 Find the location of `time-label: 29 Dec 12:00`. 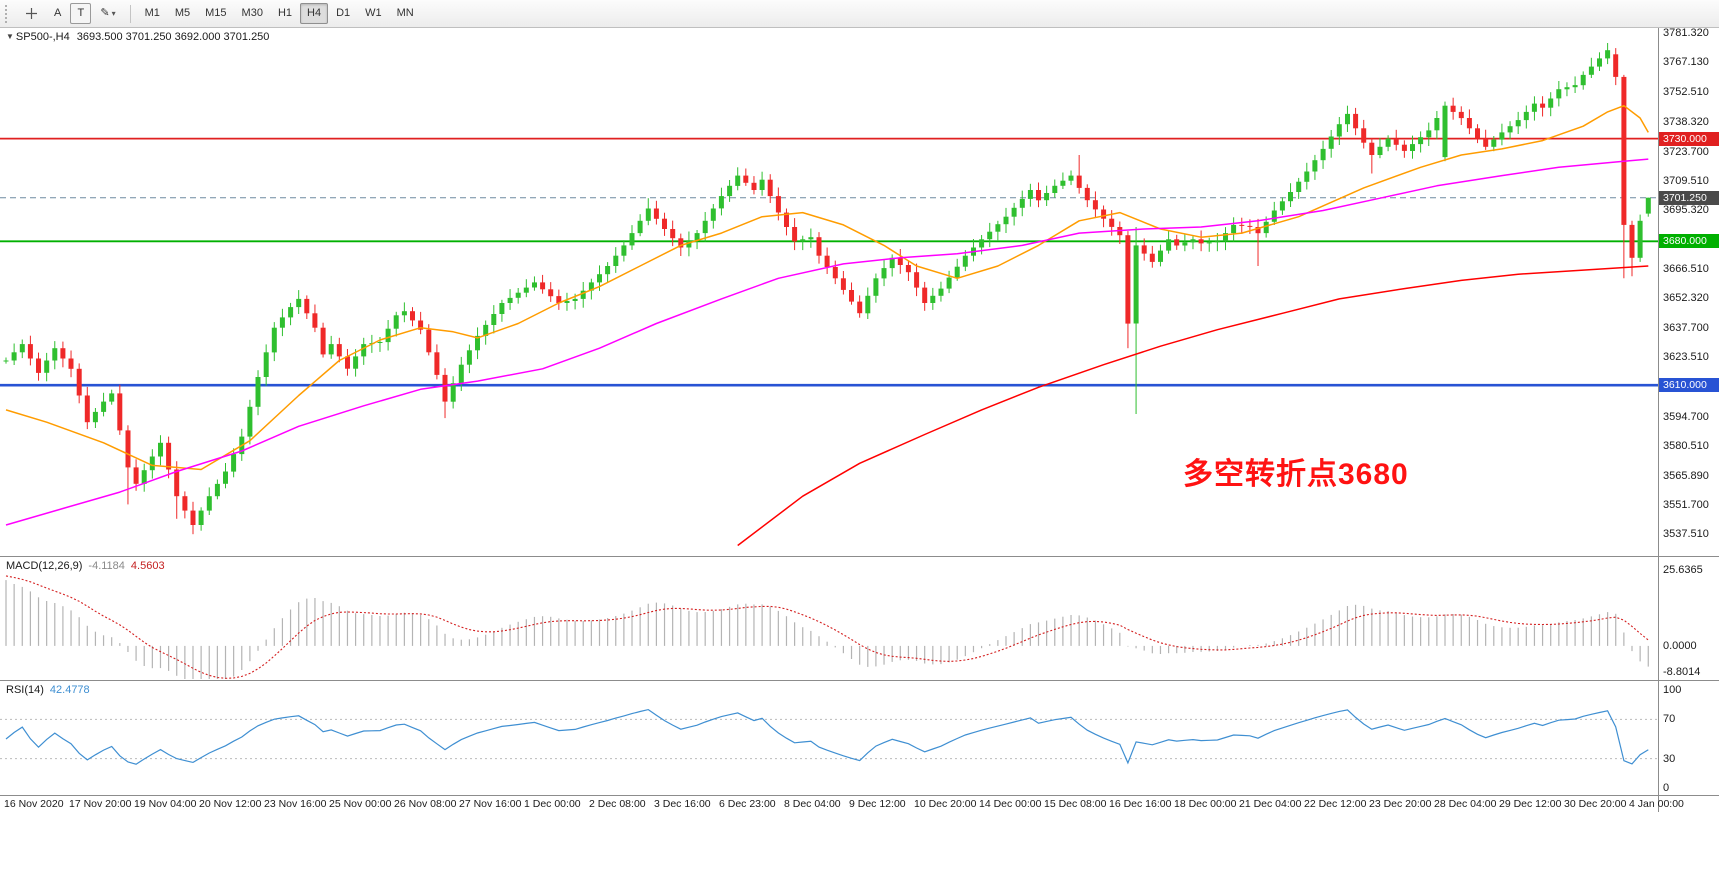

time-label: 29 Dec 12:00 is located at coordinates (1530, 804).